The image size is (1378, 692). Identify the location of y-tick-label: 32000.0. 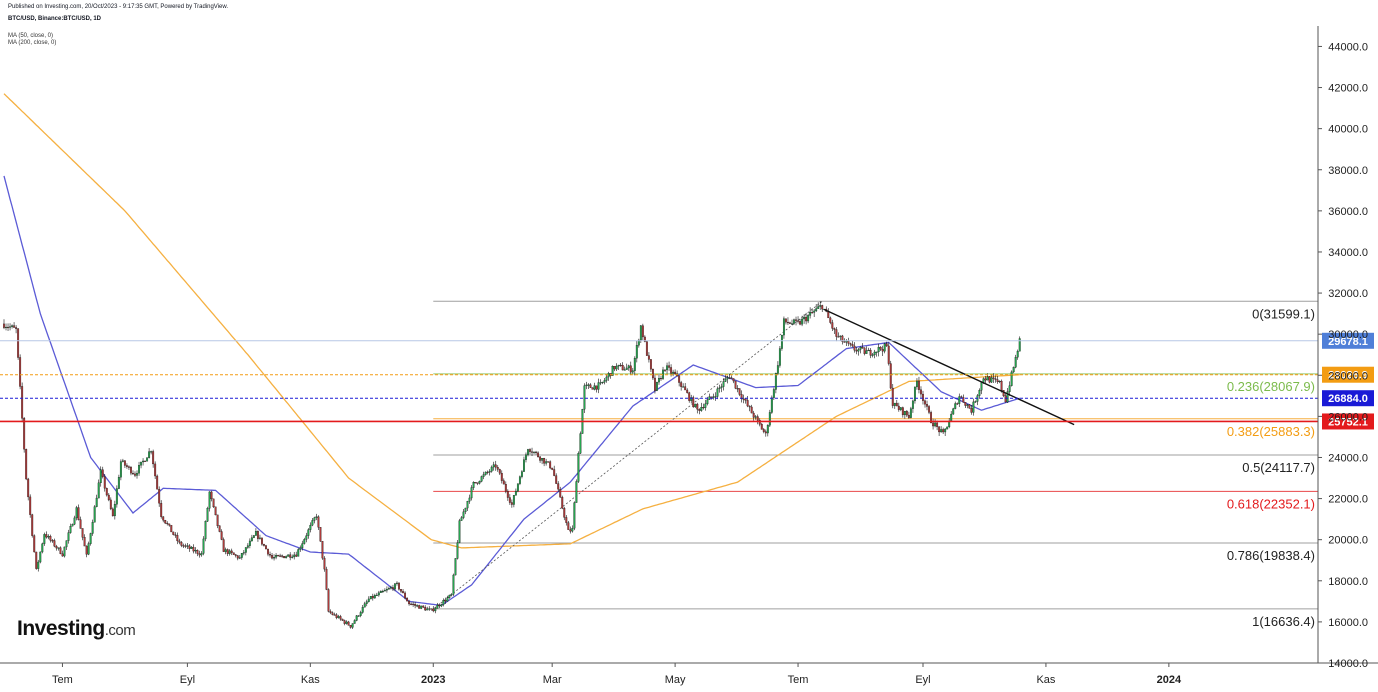
(1348, 294).